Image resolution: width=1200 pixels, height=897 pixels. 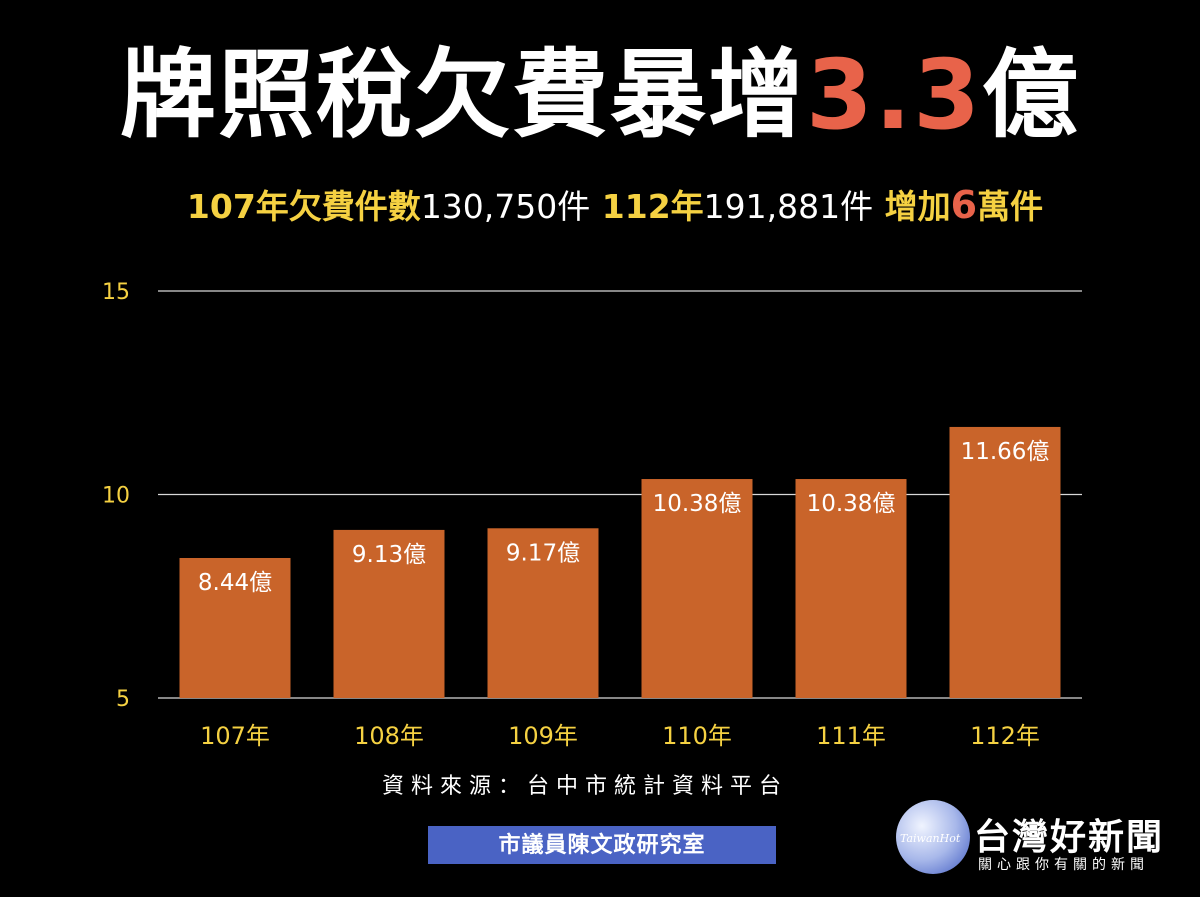 I want to click on subtitle-part: 6, so click(x=964, y=205).